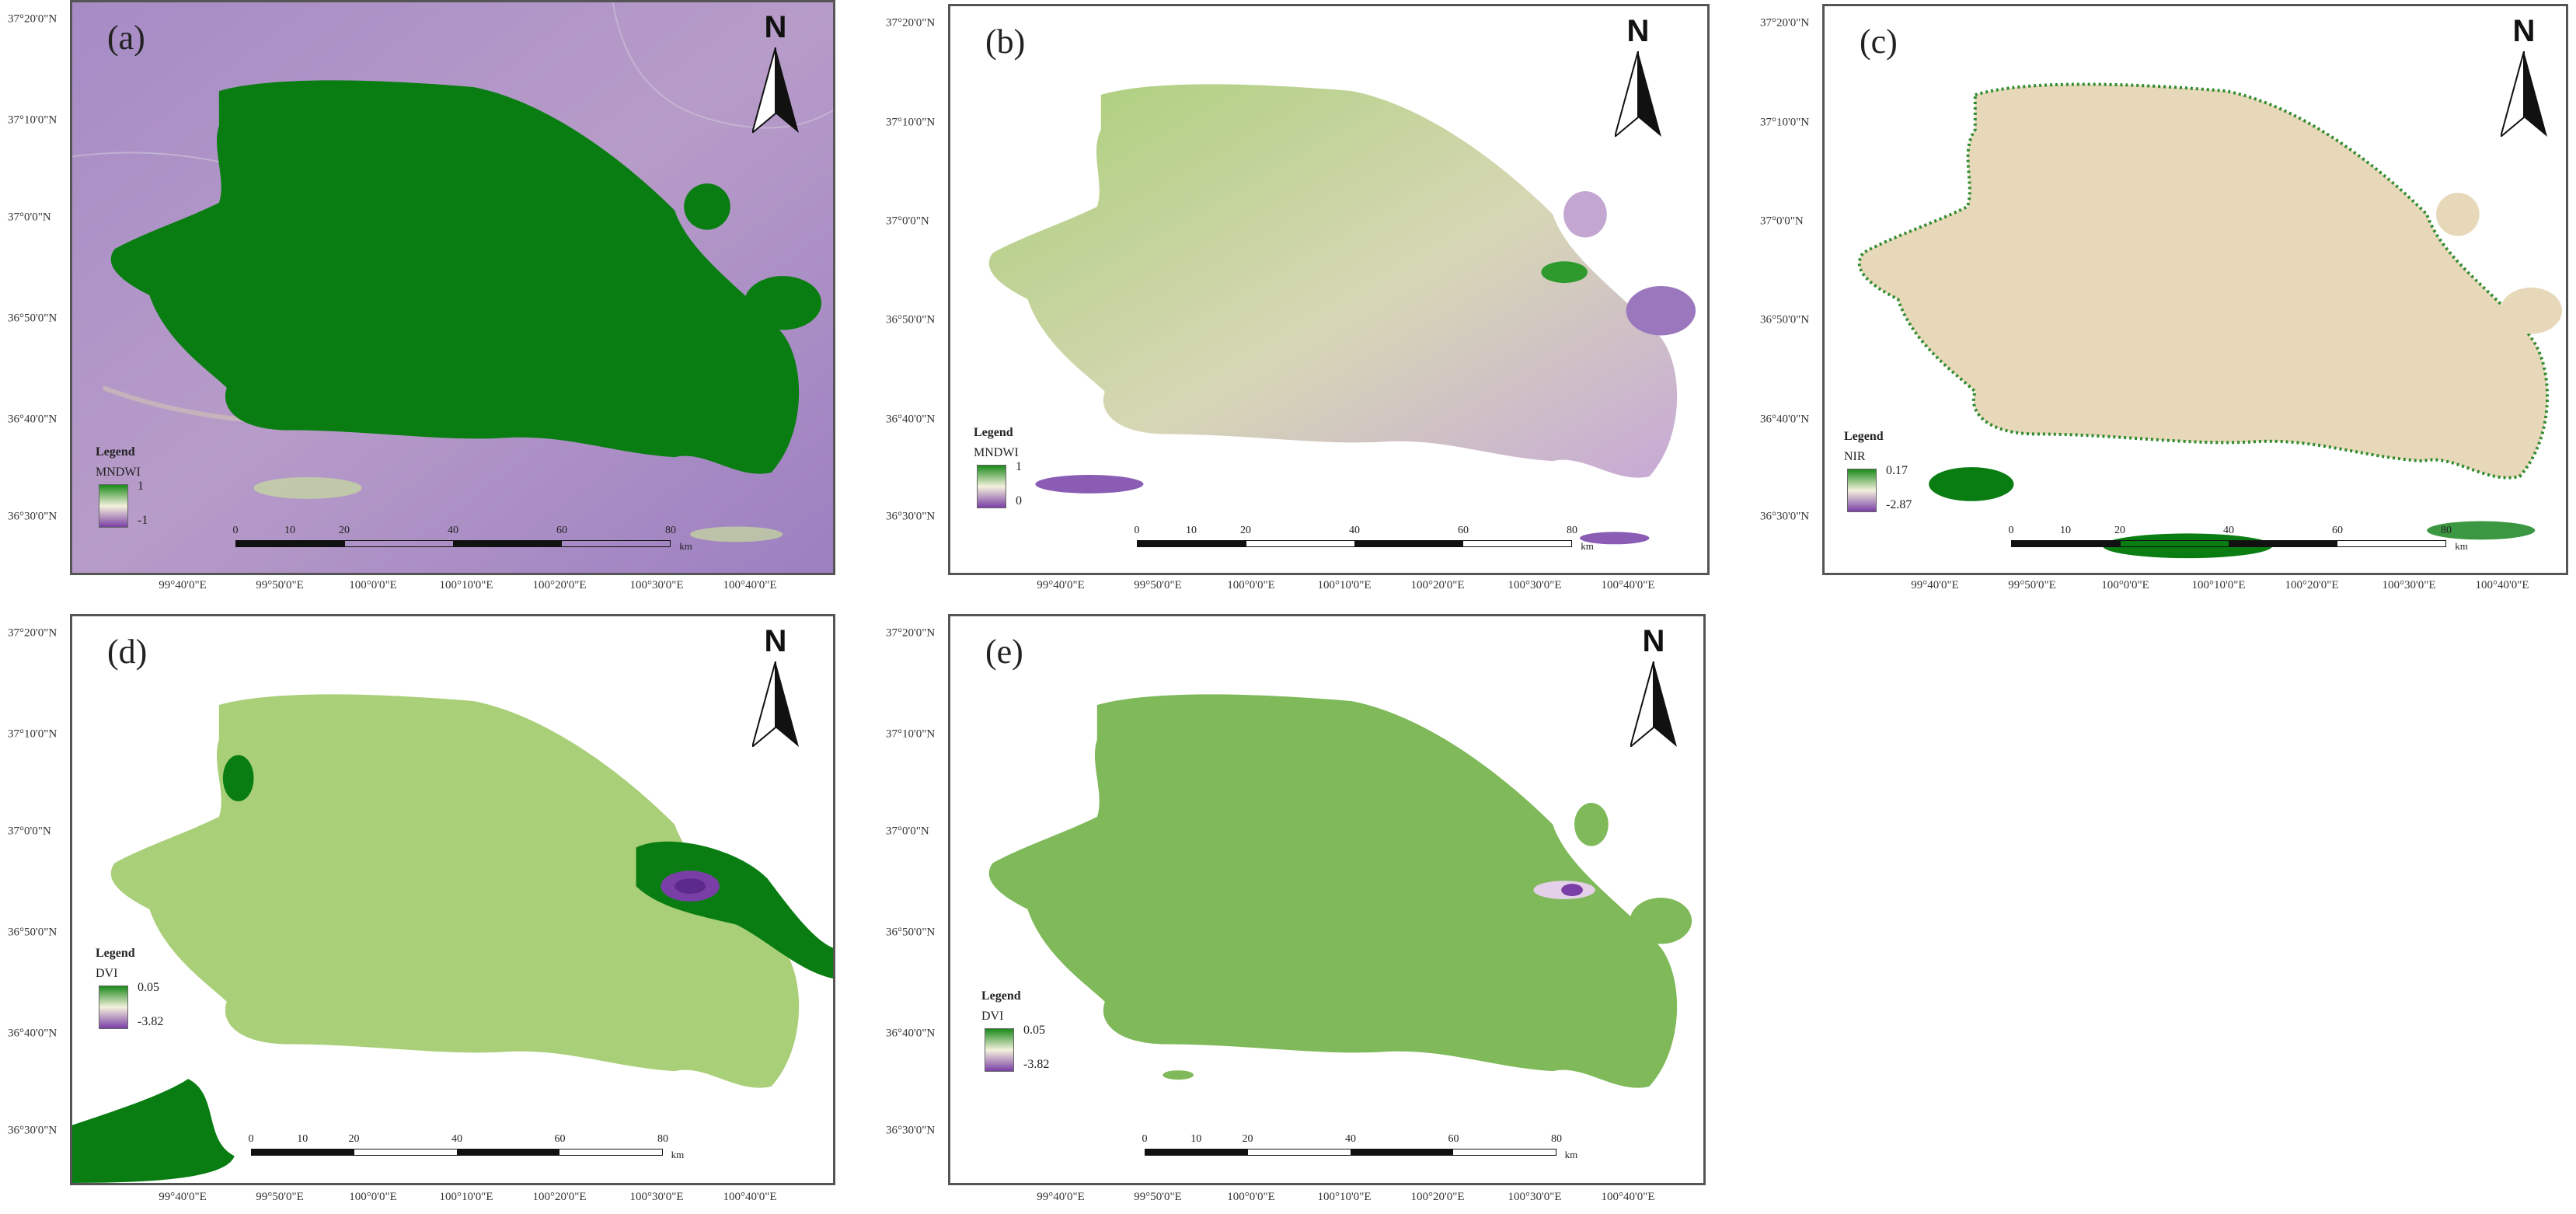 This screenshot has height=1214, width=2576. I want to click on legend-min: 0, so click(1019, 501).